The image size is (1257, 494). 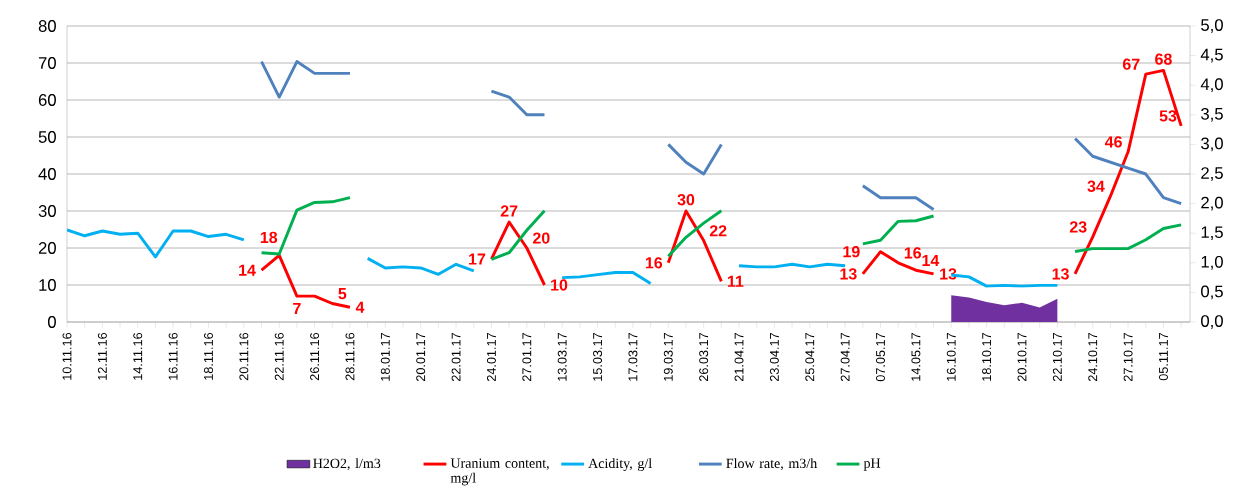 I want to click on x-tick-label: 24.10.17, so click(x=1093, y=357).